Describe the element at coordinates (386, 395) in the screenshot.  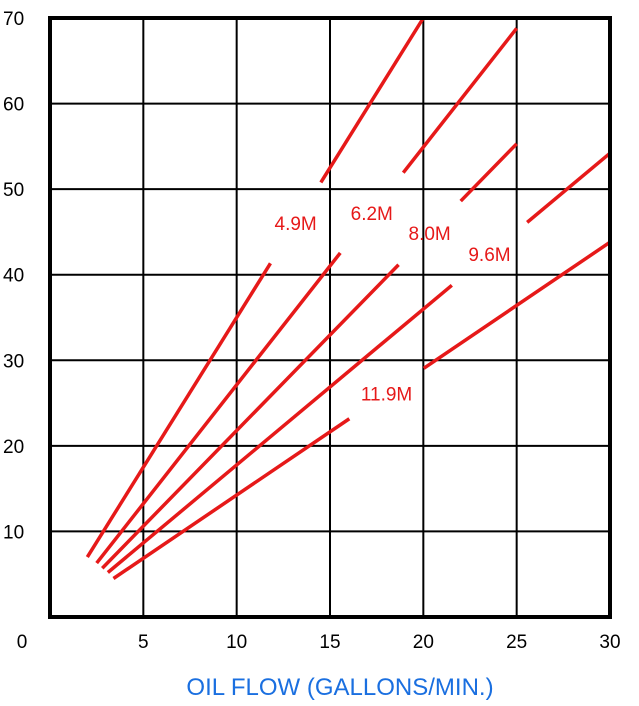
I see `series-label: 11.9M` at that location.